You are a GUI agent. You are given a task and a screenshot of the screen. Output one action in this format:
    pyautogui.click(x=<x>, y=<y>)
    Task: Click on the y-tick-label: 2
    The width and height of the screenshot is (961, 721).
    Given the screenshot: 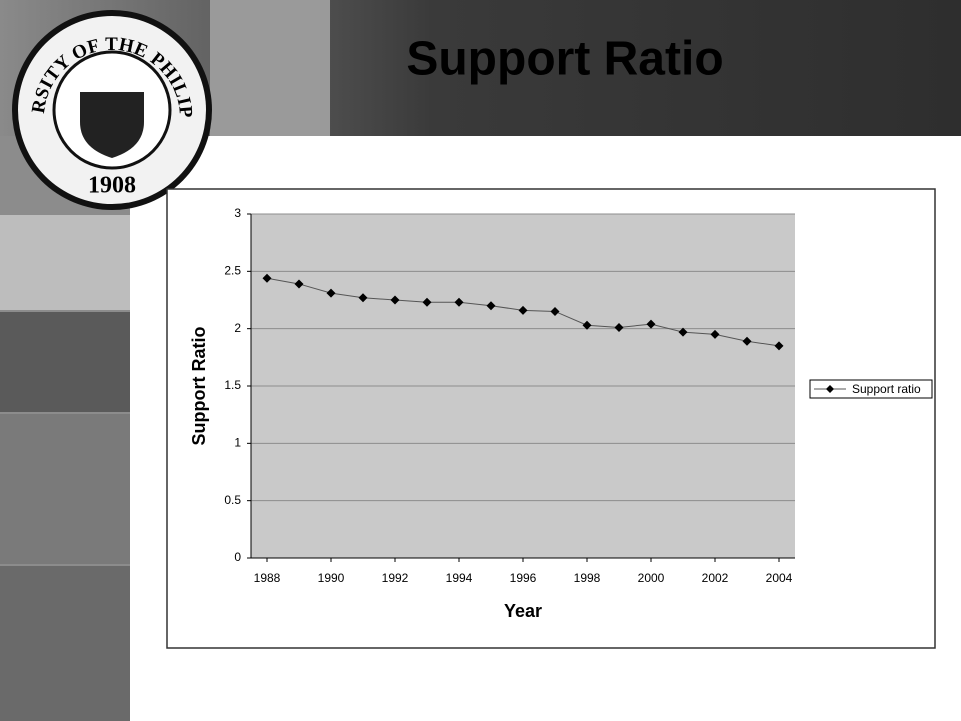 What is the action you would take?
    pyautogui.click(x=237, y=328)
    